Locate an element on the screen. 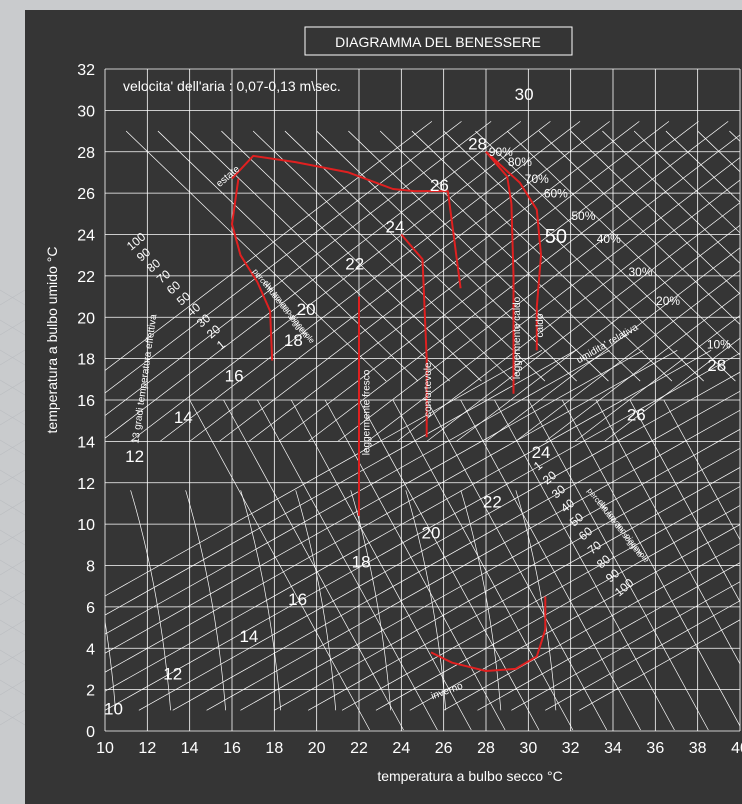  x-tick-label: 28 is located at coordinates (486, 748).